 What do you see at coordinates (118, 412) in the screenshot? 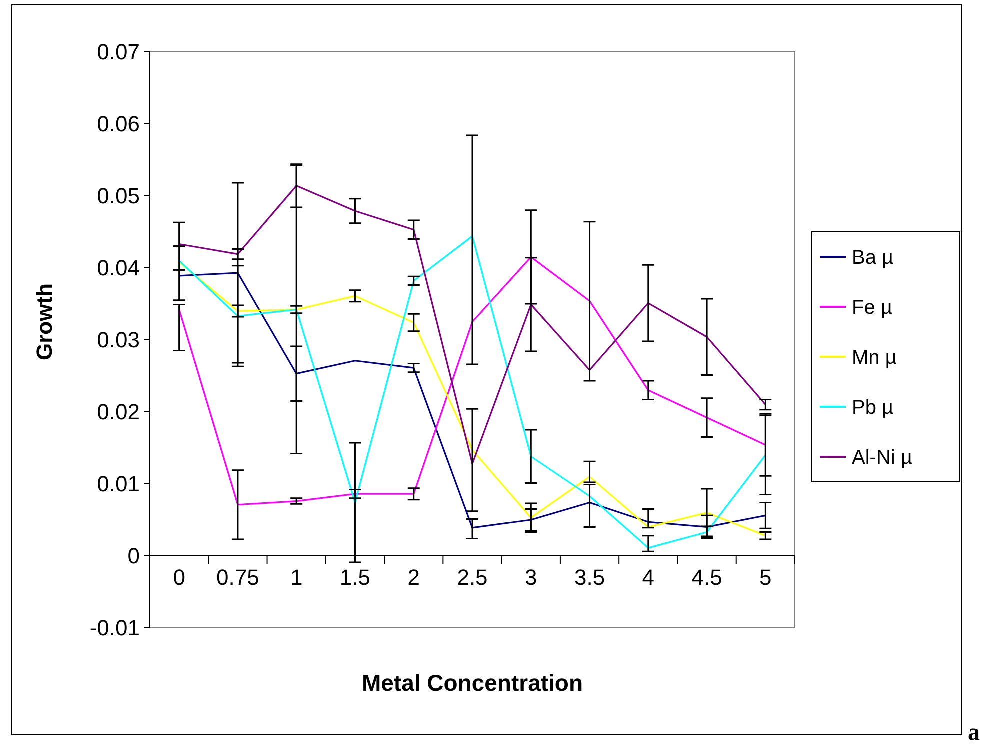
I see `y-tick-label: 0.02` at bounding box center [118, 412].